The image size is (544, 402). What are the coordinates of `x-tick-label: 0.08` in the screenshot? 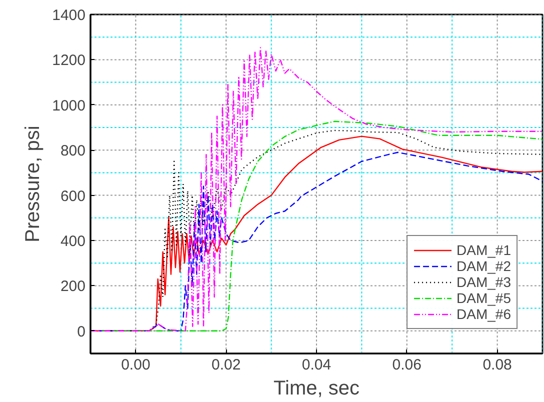 It's located at (497, 365).